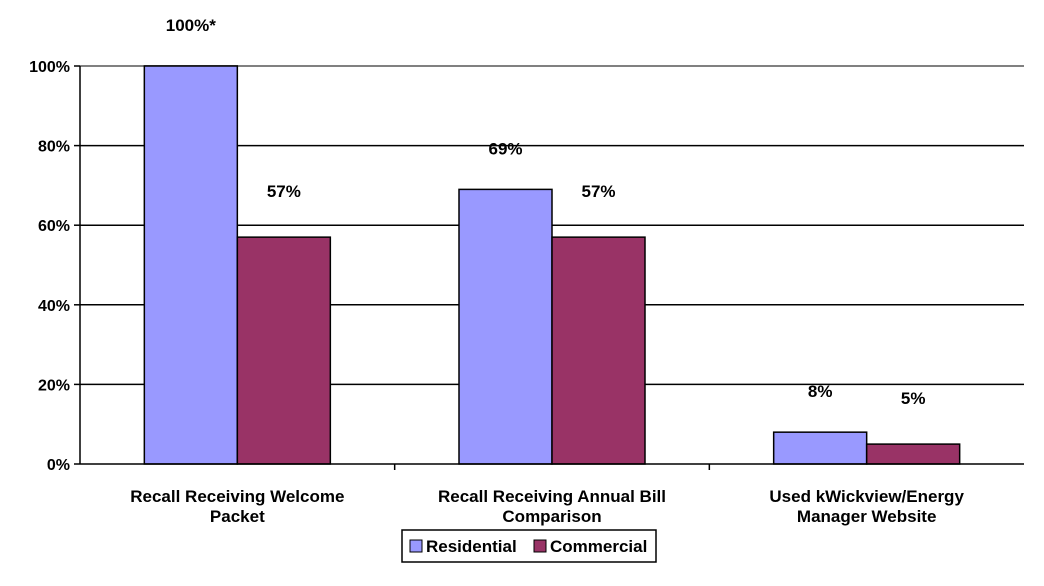 This screenshot has height=586, width=1044. What do you see at coordinates (54, 147) in the screenshot?
I see `y-tick-label: 80%` at bounding box center [54, 147].